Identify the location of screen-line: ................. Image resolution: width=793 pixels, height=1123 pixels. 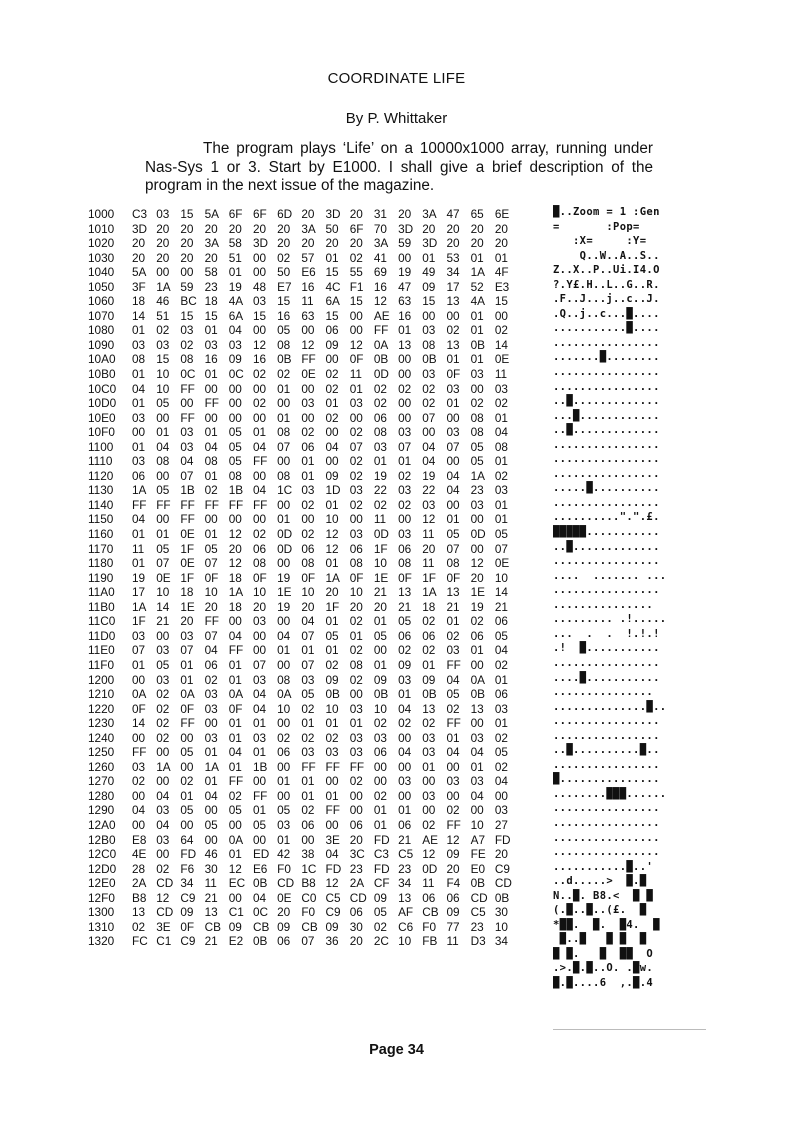
(606, 721).